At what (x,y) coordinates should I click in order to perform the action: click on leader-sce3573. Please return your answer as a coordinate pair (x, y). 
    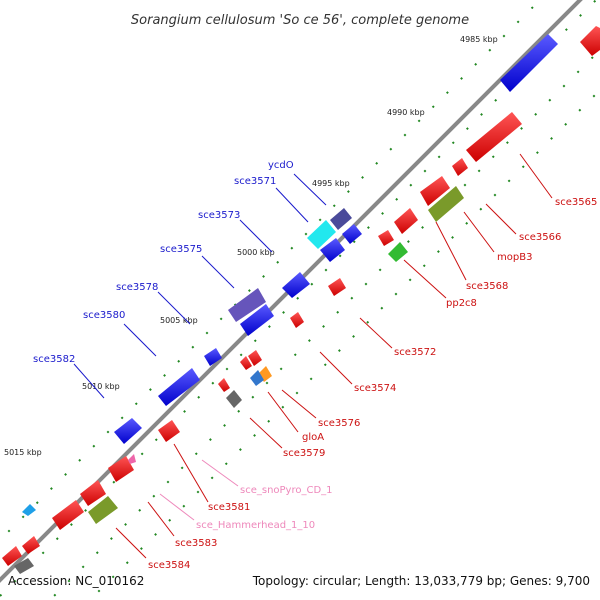
    Looking at the image, I should click on (256, 236).